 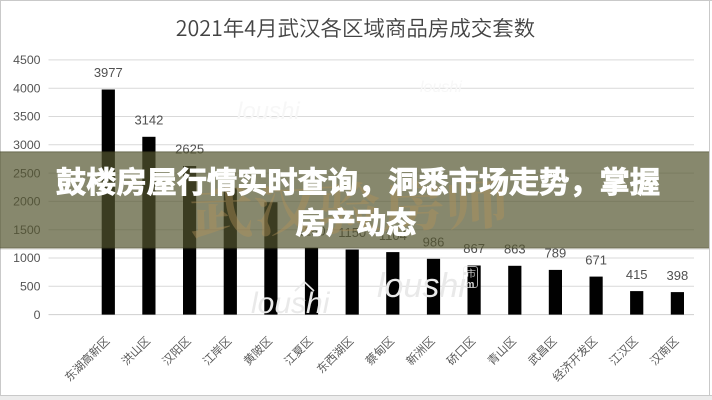 I want to click on svg-text: 0, so click(x=37, y=315).